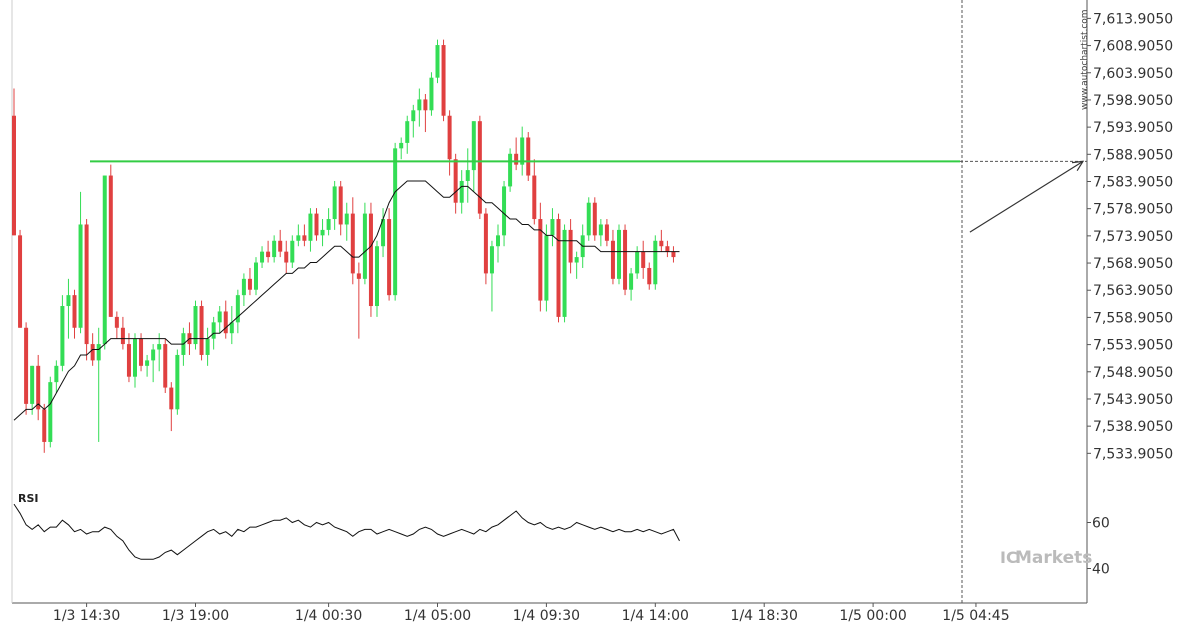 This screenshot has height=634, width=1200. I want to click on time-tick-label: 1/3 19:00, so click(195, 616).